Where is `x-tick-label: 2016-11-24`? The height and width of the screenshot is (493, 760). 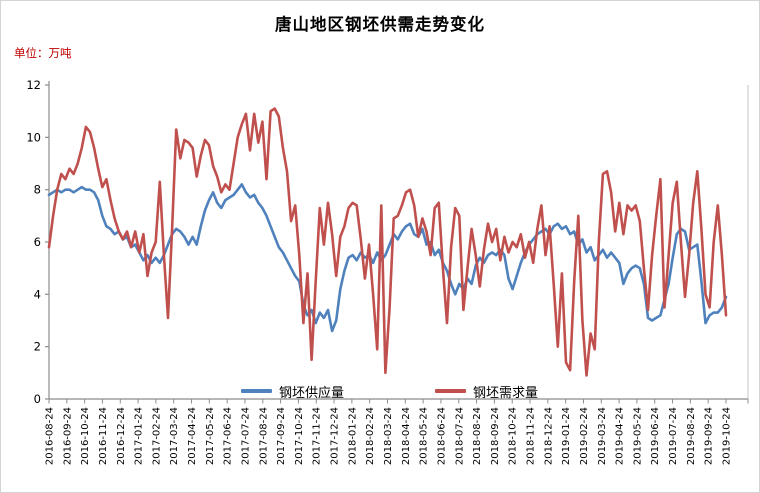 x-tick-label: 2016-11-24 is located at coordinates (103, 436).